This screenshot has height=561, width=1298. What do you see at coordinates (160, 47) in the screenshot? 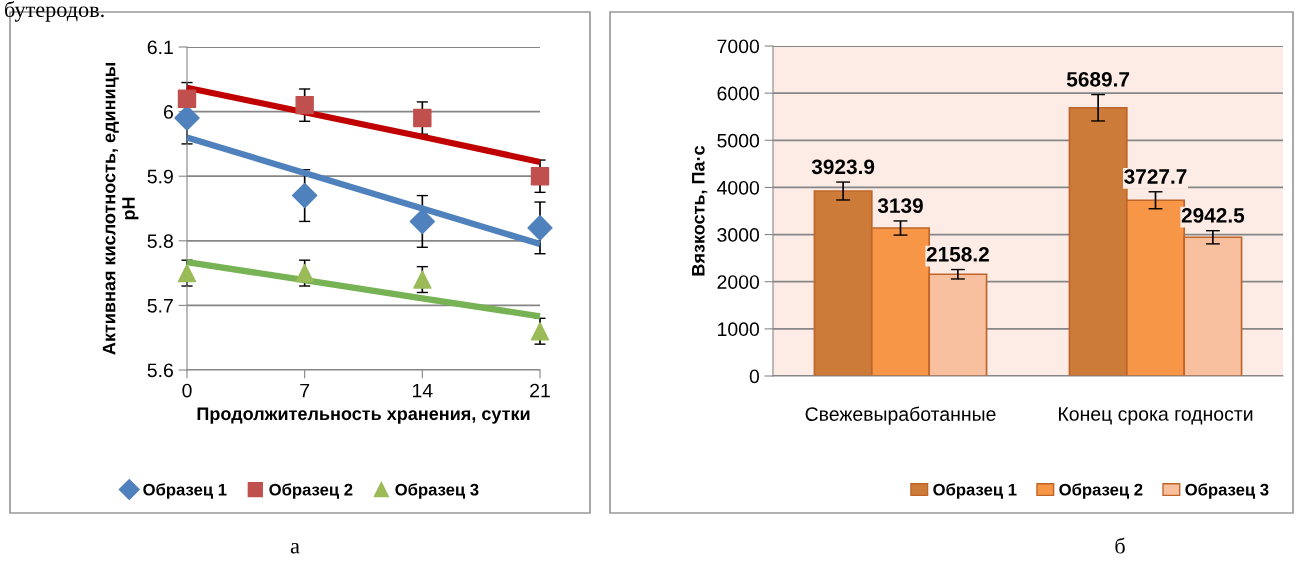
I see `y-tick-label: 6.1` at bounding box center [160, 47].